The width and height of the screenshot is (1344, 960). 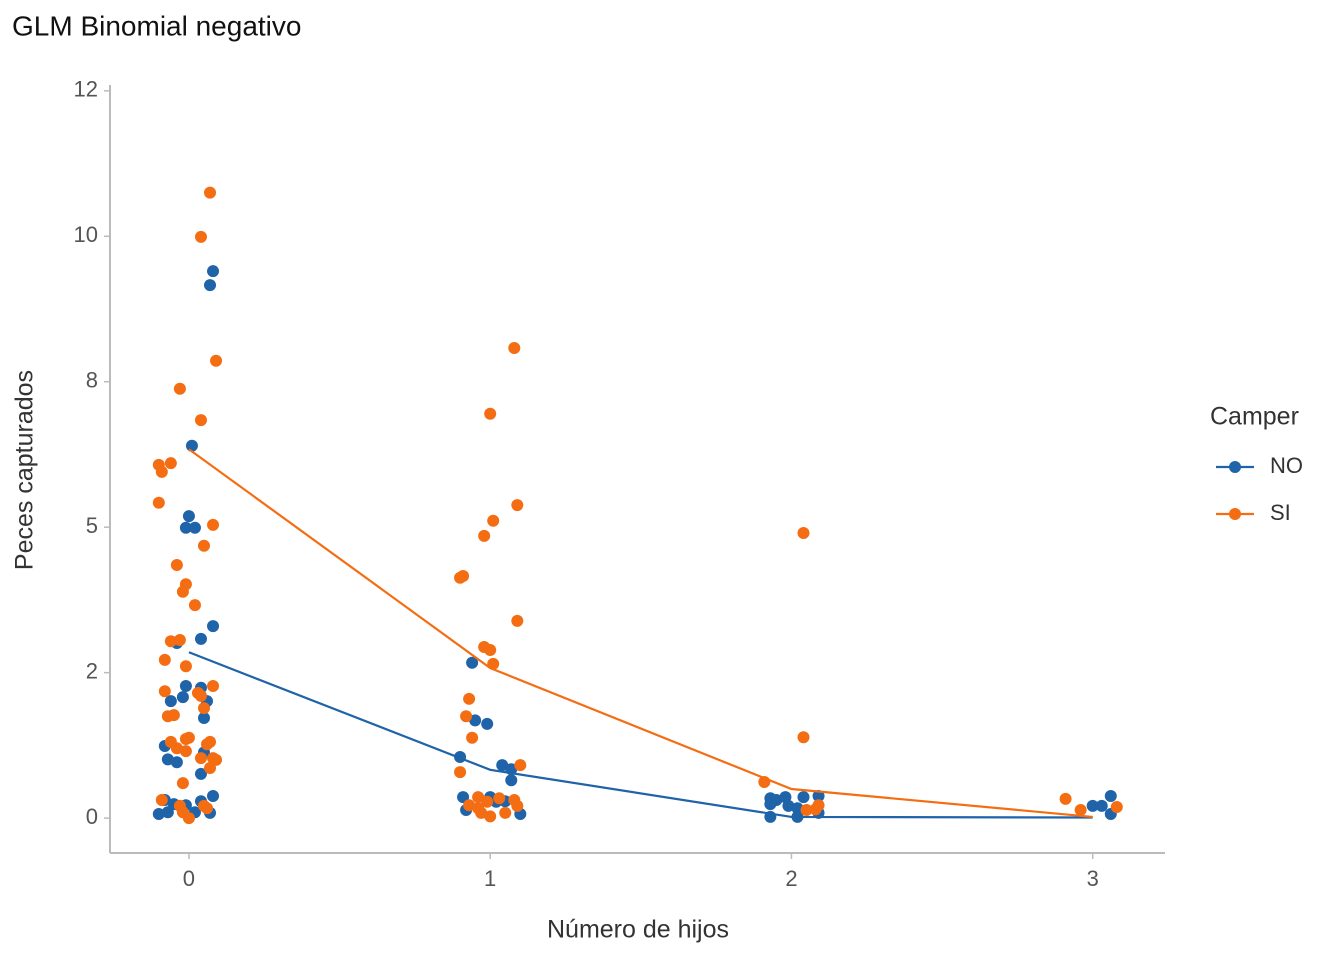 What do you see at coordinates (86, 89) in the screenshot?
I see `y-tick-label: 12` at bounding box center [86, 89].